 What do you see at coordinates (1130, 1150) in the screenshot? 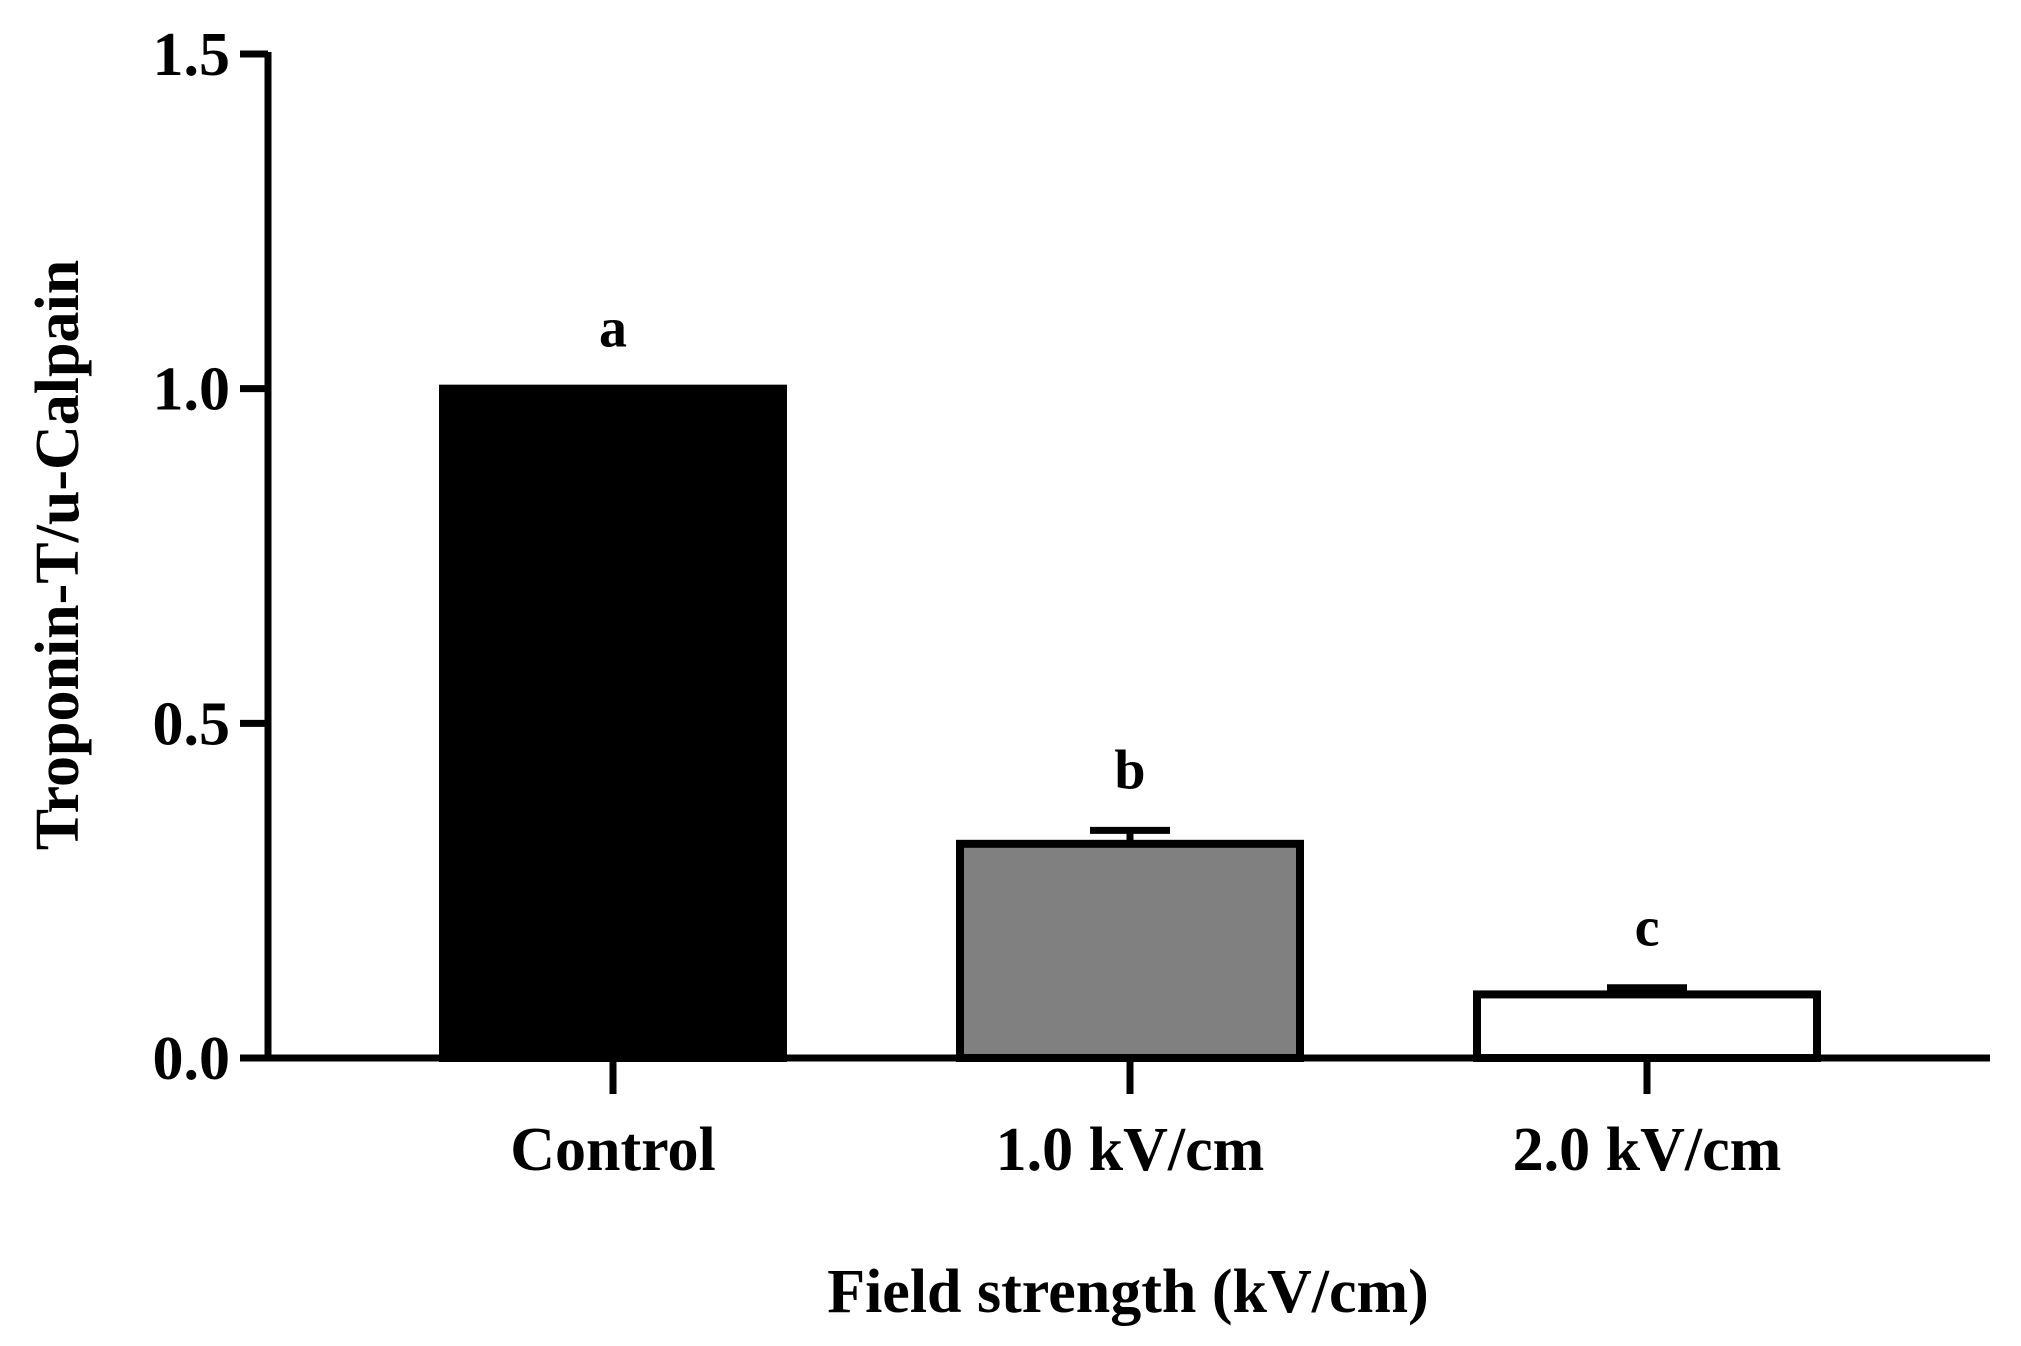
I see `x-tick-label: 1.0 kV/cm` at bounding box center [1130, 1150].